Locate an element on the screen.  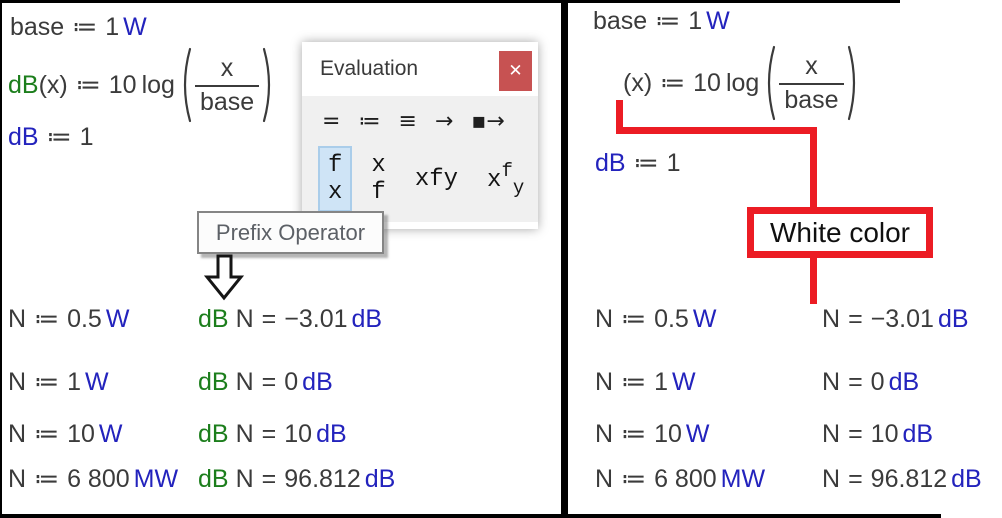
fraction-bar is located at coordinates (811, 83).